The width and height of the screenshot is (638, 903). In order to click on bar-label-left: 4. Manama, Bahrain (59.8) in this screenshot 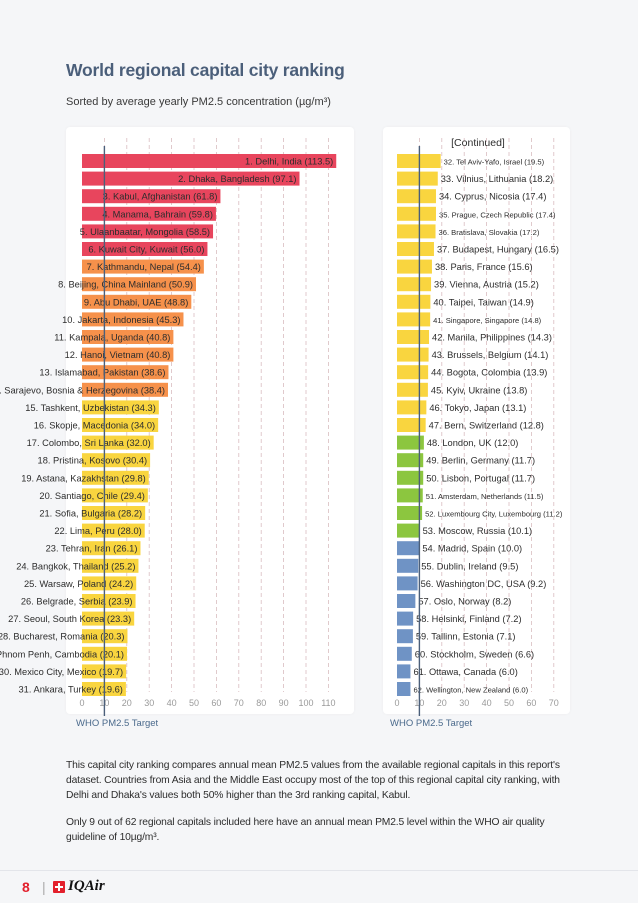, I will do `click(157, 214)`.